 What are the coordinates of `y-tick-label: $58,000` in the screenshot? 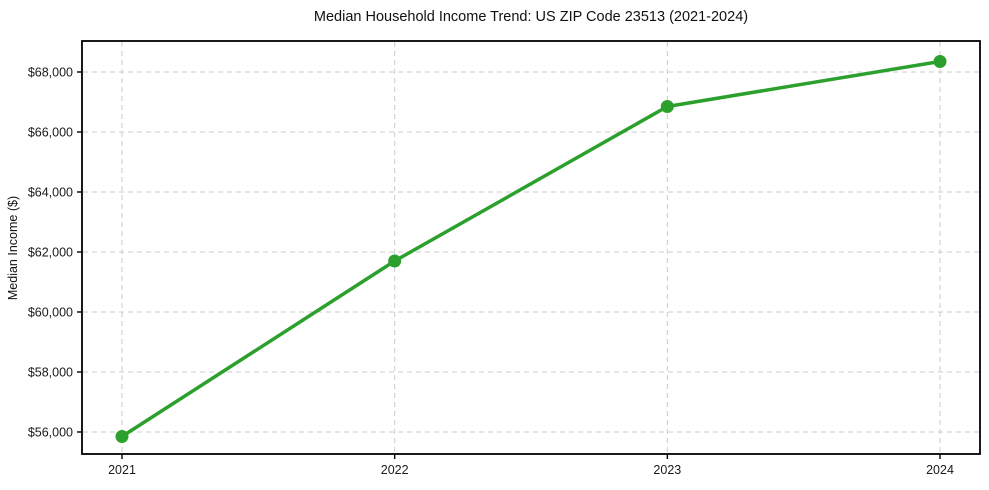 It's located at (50, 372).